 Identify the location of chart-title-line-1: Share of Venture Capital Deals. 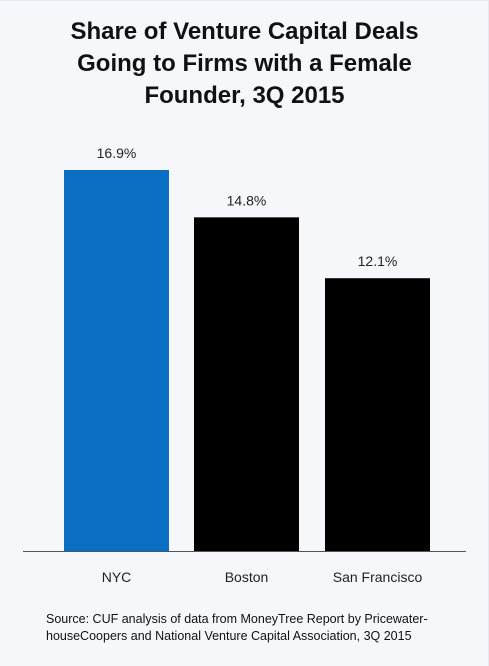
(244, 31).